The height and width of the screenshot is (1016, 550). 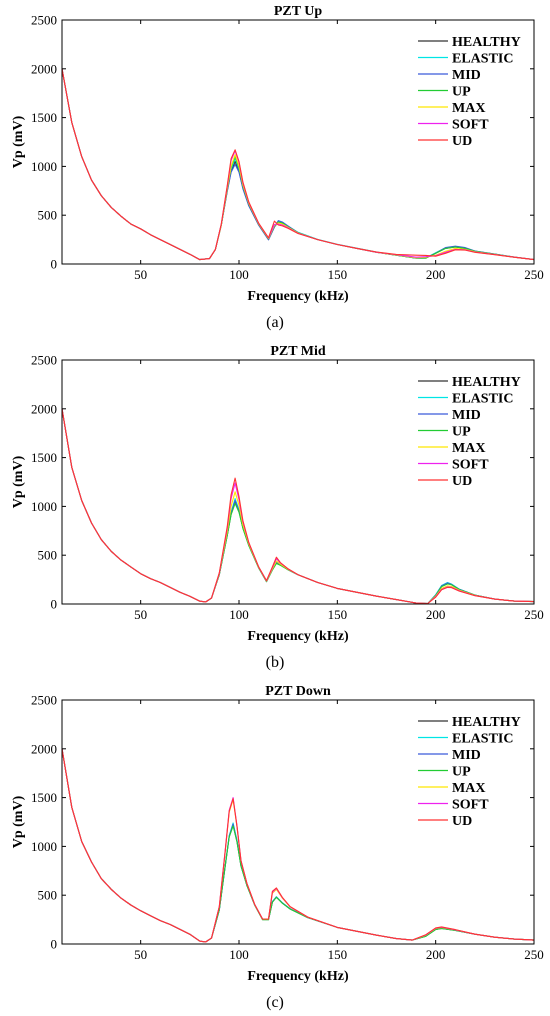 I want to click on chart-title: PZT Mid, so click(x=298, y=351).